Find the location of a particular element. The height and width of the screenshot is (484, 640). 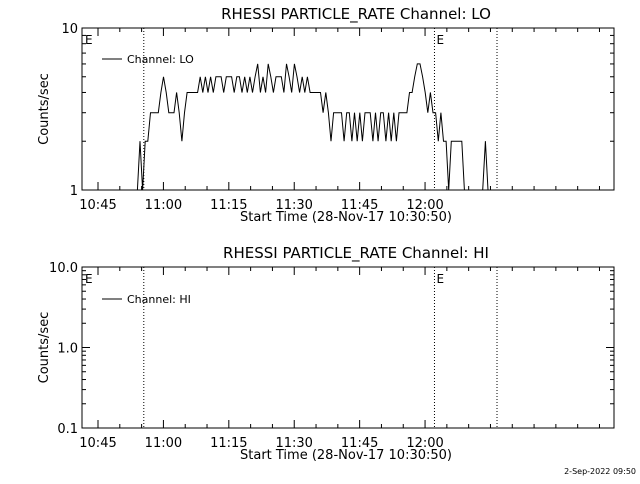

chart-title: RHESSI PARTICLE_RATE Channel: HI is located at coordinates (356, 253).